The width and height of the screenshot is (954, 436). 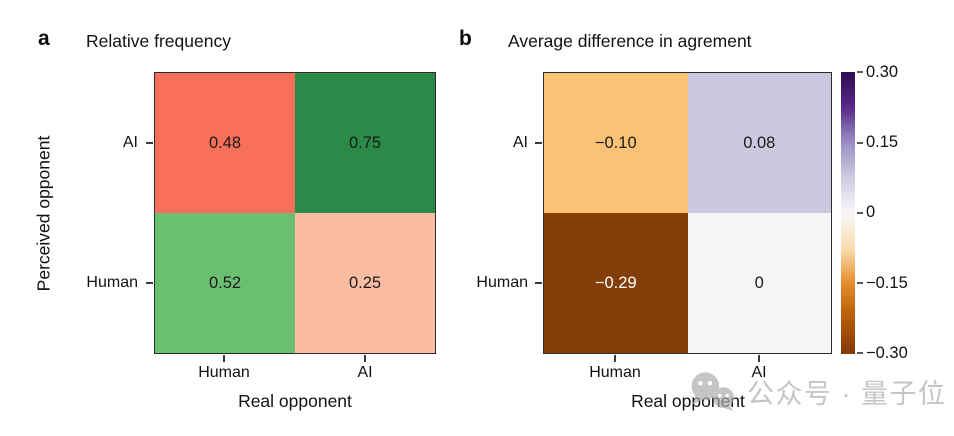 I want to click on panel-a-xtick-human: Human, so click(x=224, y=372).